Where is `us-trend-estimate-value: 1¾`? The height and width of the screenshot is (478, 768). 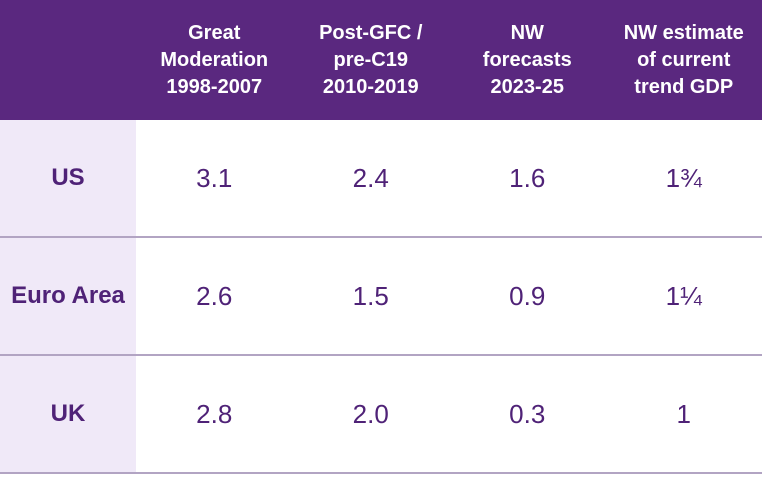 us-trend-estimate-value: 1¾ is located at coordinates (683, 178).